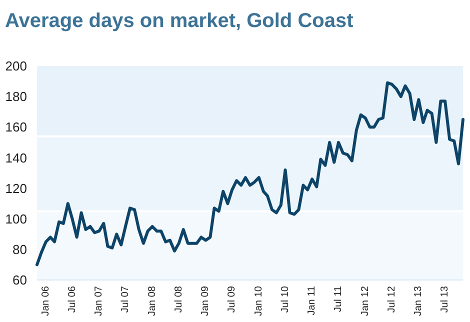 This screenshot has width=470, height=322. What do you see at coordinates (338, 299) in the screenshot?
I see `x-tick-label: Jul 11` at bounding box center [338, 299].